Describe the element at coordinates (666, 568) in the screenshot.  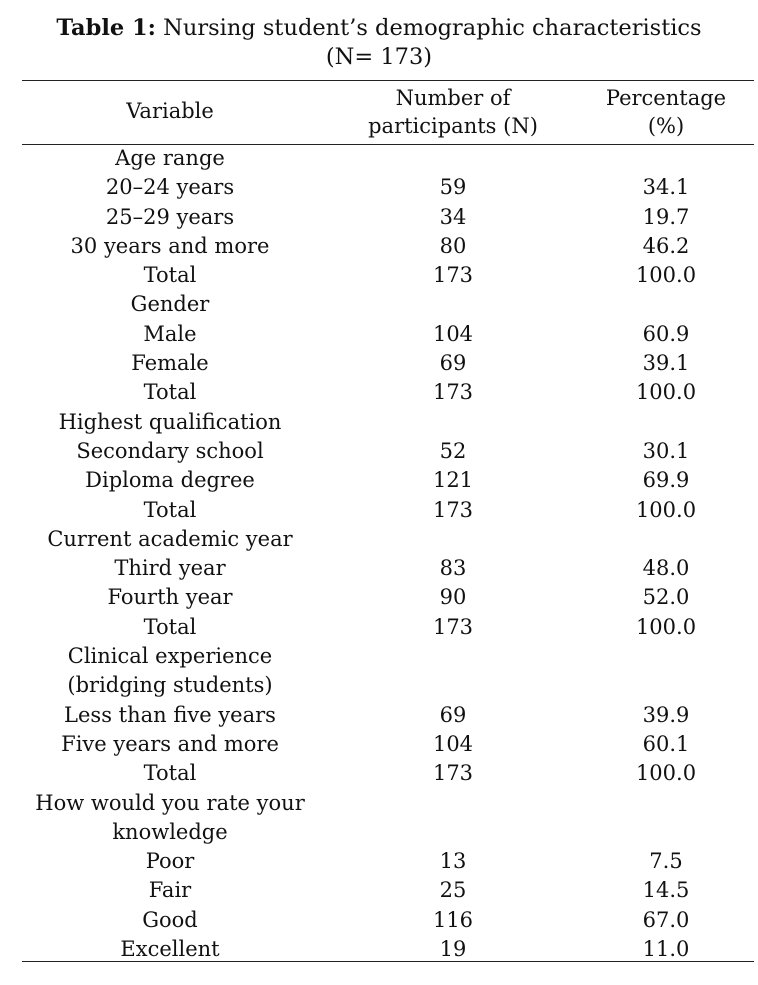
I see `percentage-cell: 48.0` at that location.